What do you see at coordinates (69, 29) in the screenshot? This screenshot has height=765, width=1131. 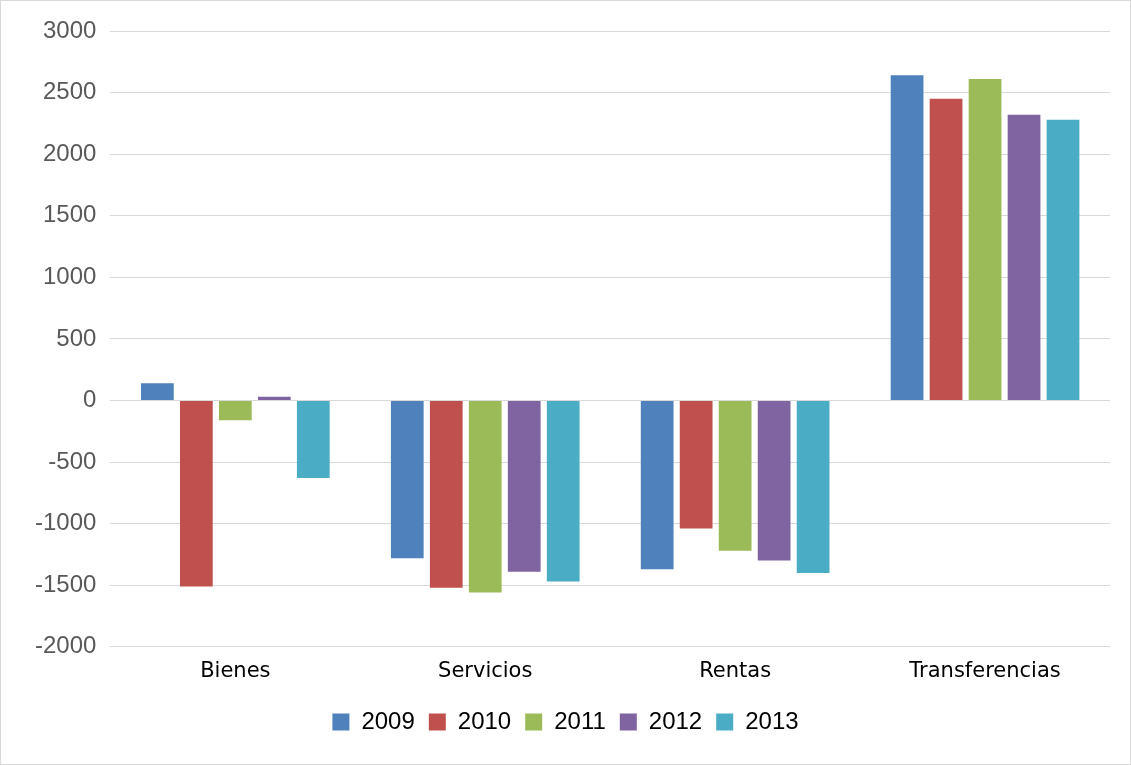 I see `y-tick-label: 3000` at bounding box center [69, 29].